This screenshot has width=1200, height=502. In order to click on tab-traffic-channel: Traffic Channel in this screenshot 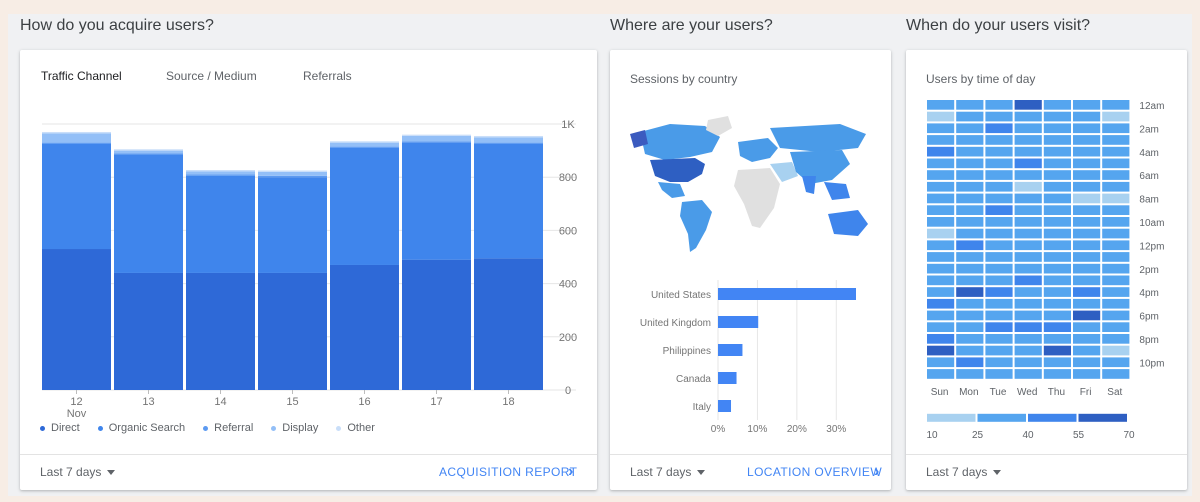, I will do `click(81, 76)`.